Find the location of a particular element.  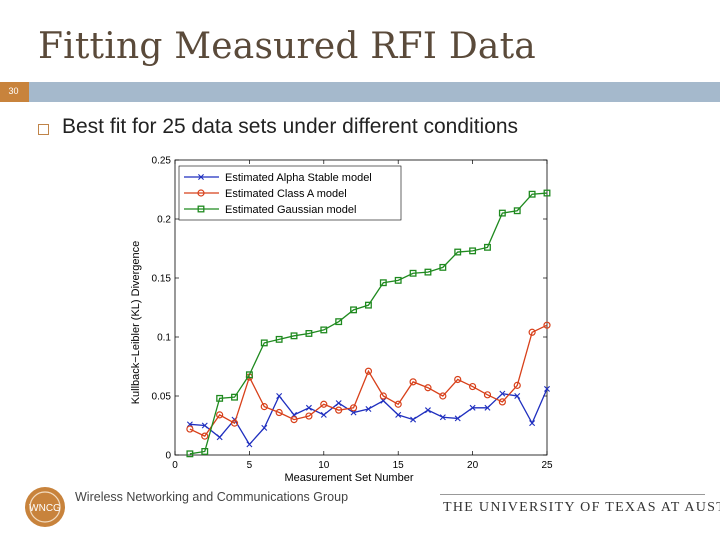

x-axis-label: Measurement Set Number is located at coordinates (349, 478).